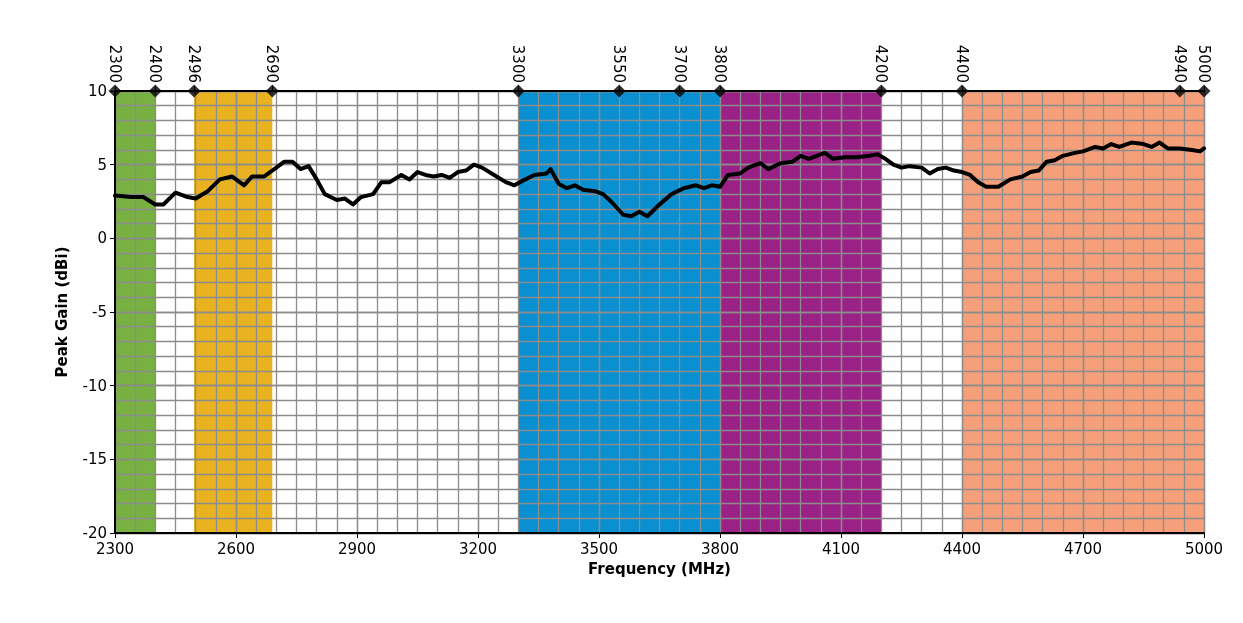 The image size is (1243, 623). Describe the element at coordinates (881, 63) in the screenshot. I see `x2-tick-label: 4200` at that location.